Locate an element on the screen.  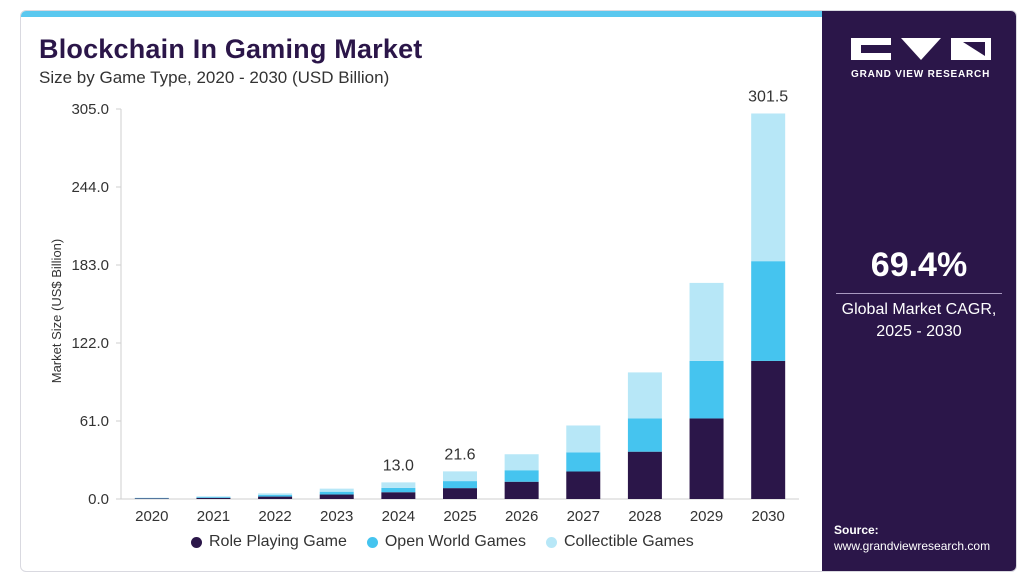
x-tick-label: 2025 is located at coordinates (459, 516).